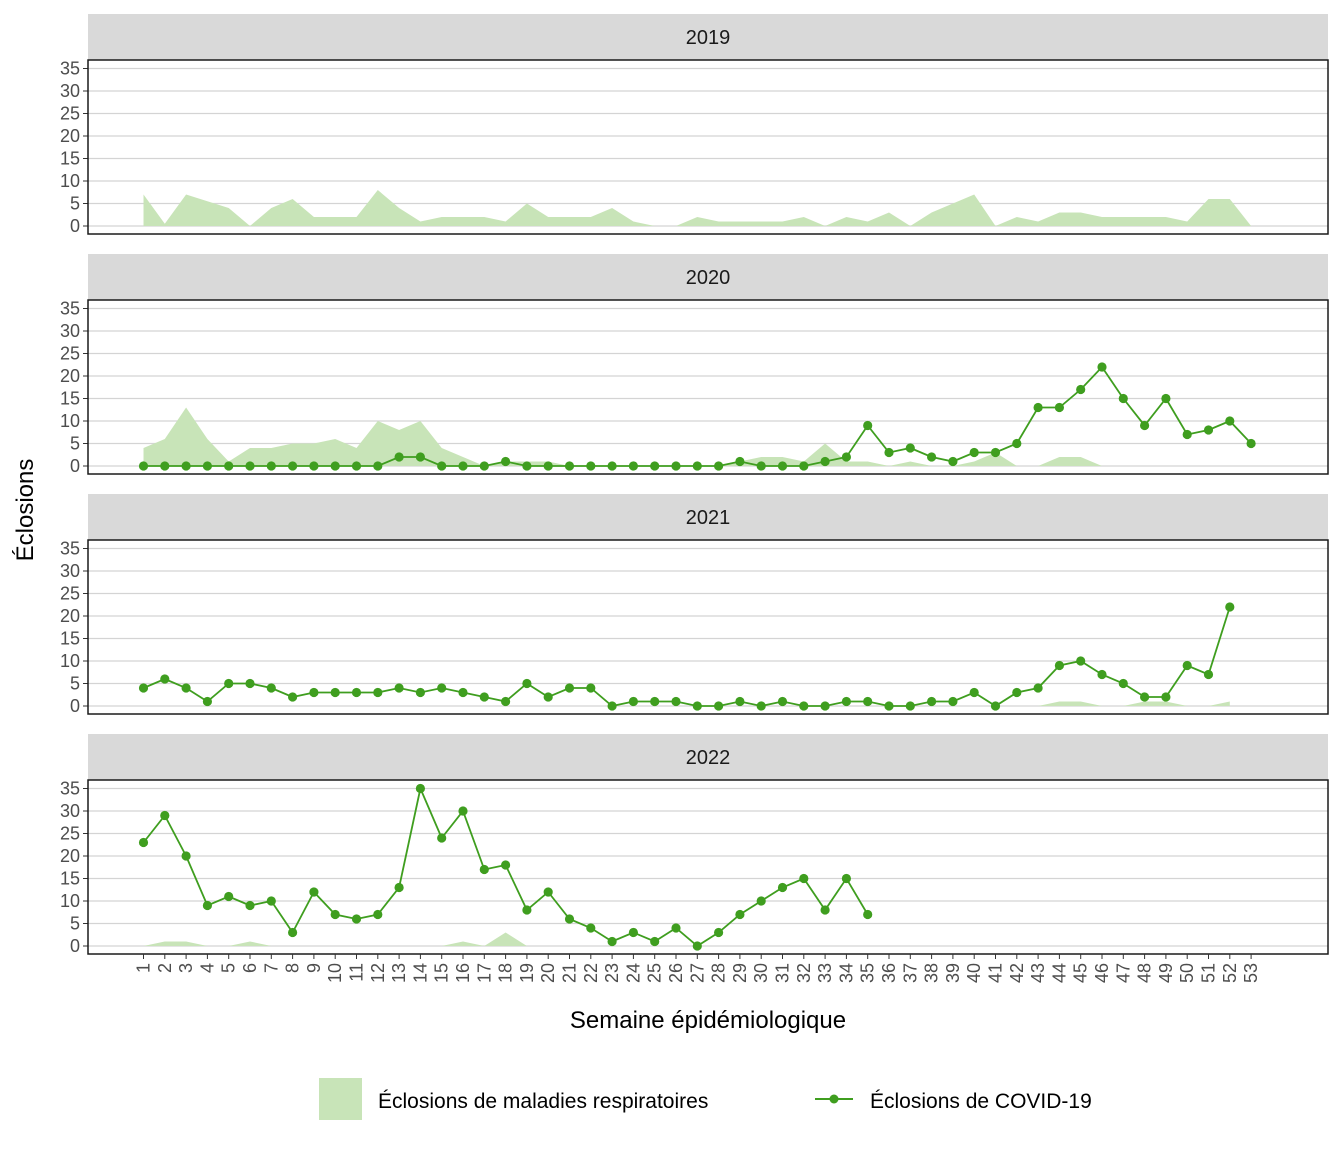  I want to click on y-tick-label: 25, so click(70, 594).